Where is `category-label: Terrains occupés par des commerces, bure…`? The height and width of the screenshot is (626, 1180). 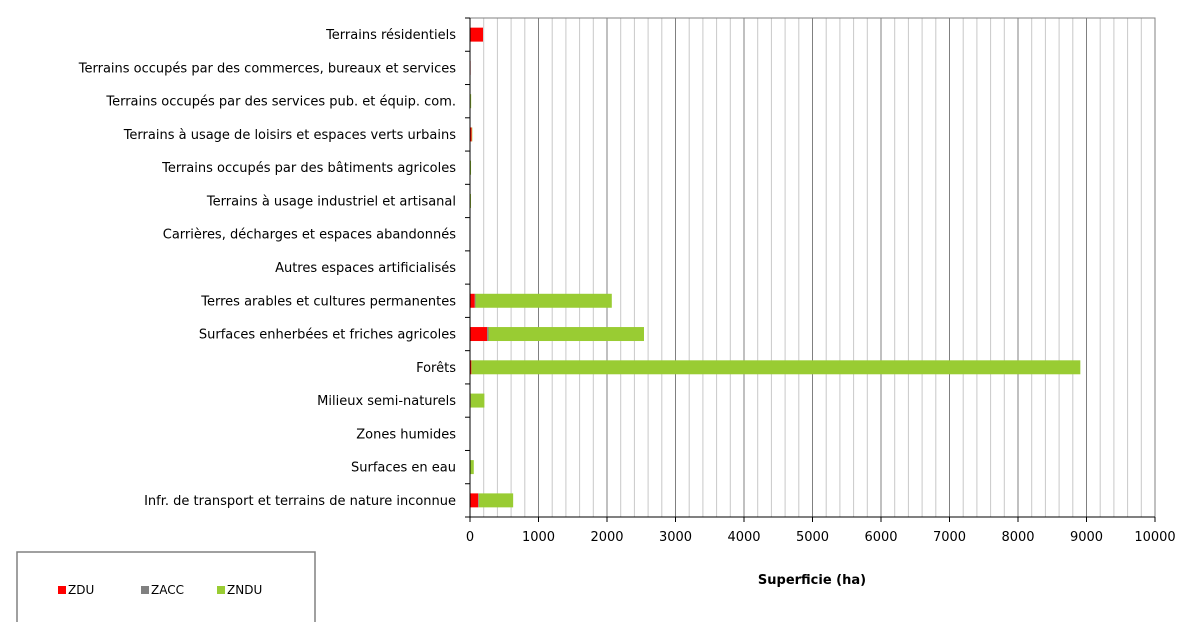 category-label: Terrains occupés par des commerces, bure… is located at coordinates (267, 68).